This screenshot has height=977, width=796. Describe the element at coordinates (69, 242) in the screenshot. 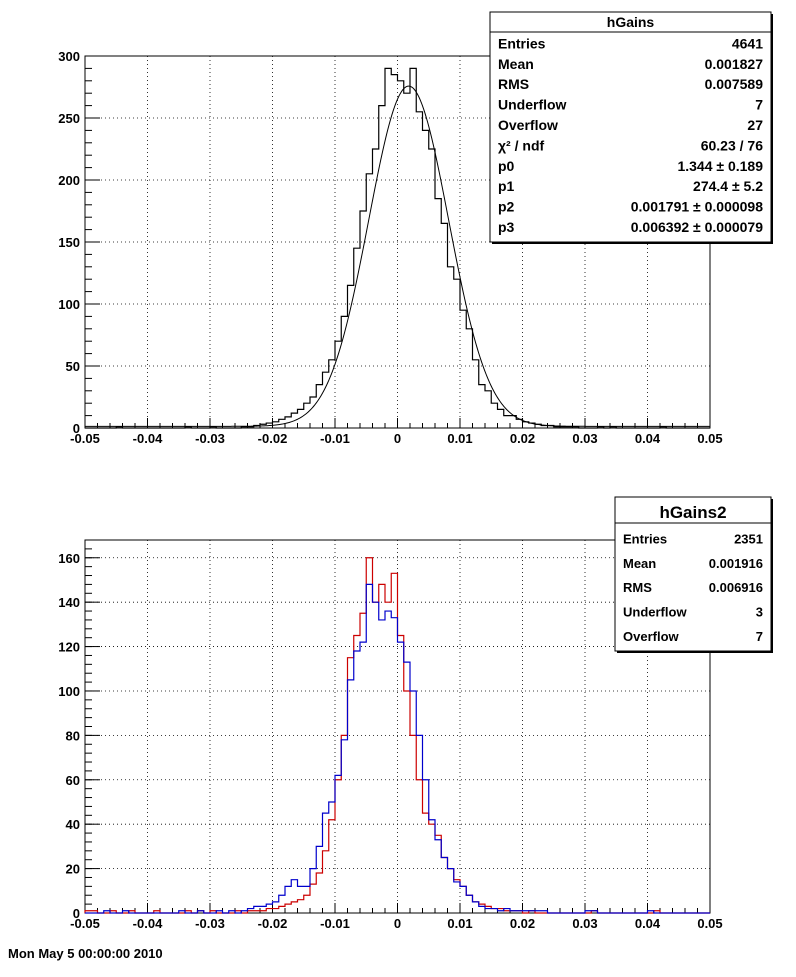

I see `y-tick-label: 150` at that location.